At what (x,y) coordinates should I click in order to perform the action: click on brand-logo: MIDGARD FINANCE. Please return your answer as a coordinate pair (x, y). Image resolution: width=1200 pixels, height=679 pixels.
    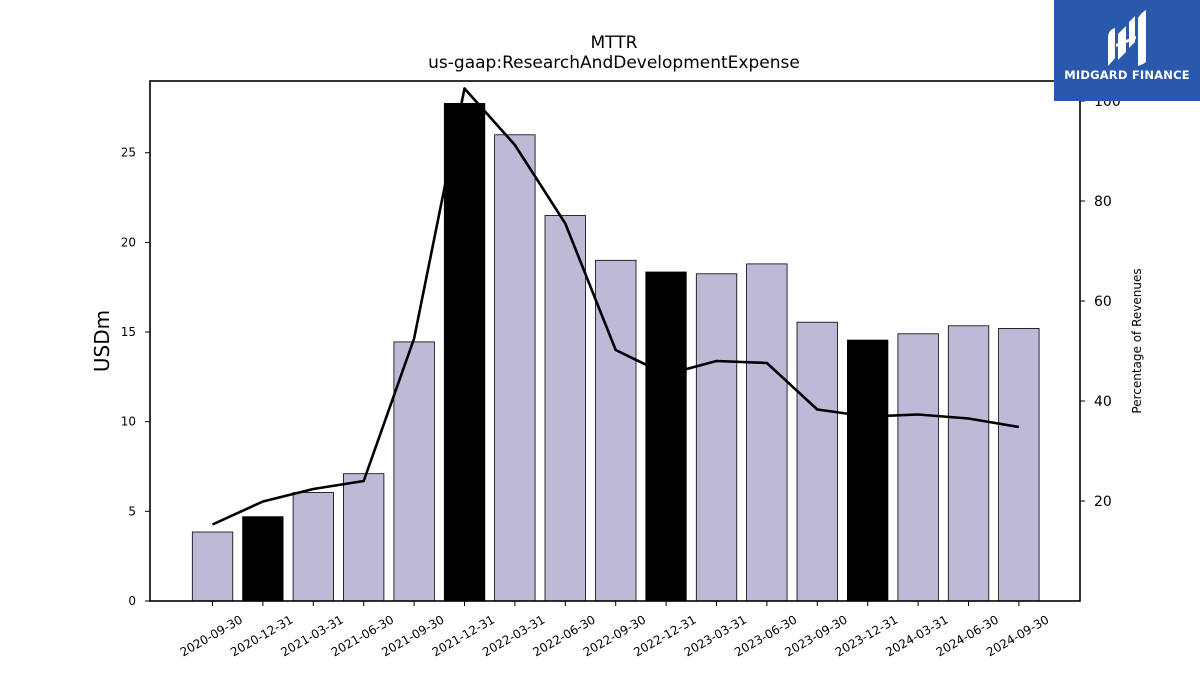
    Looking at the image, I should click on (1127, 50).